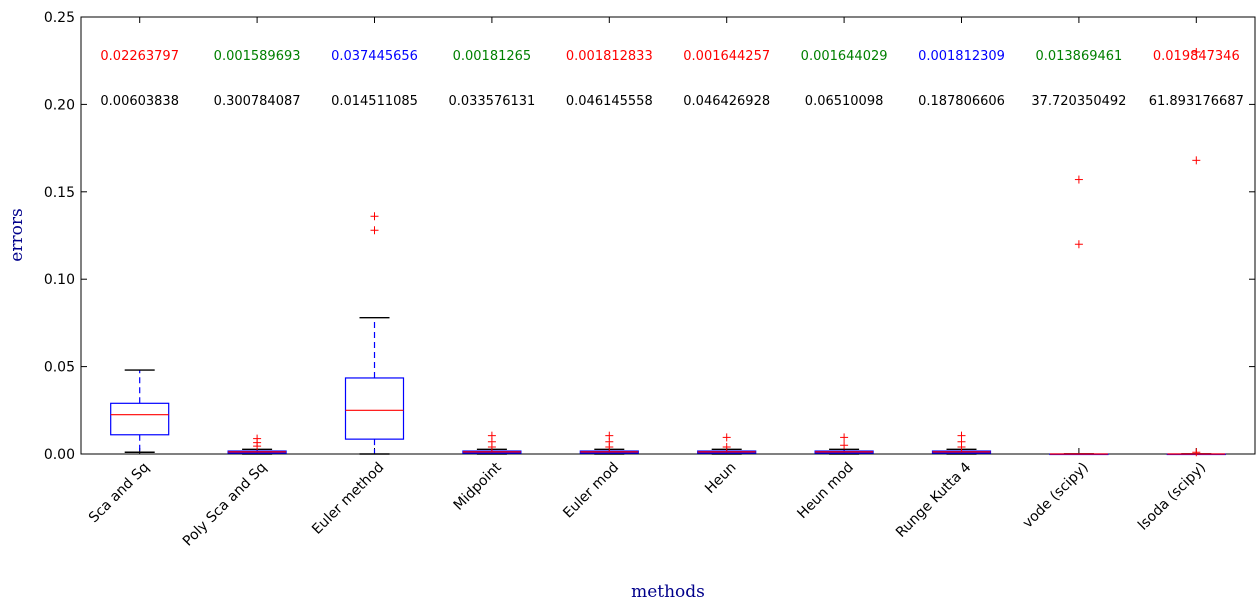 This screenshot has width=1256, height=602. What do you see at coordinates (825, 491) in the screenshot?
I see `x-tick-label: Heun mod` at bounding box center [825, 491].